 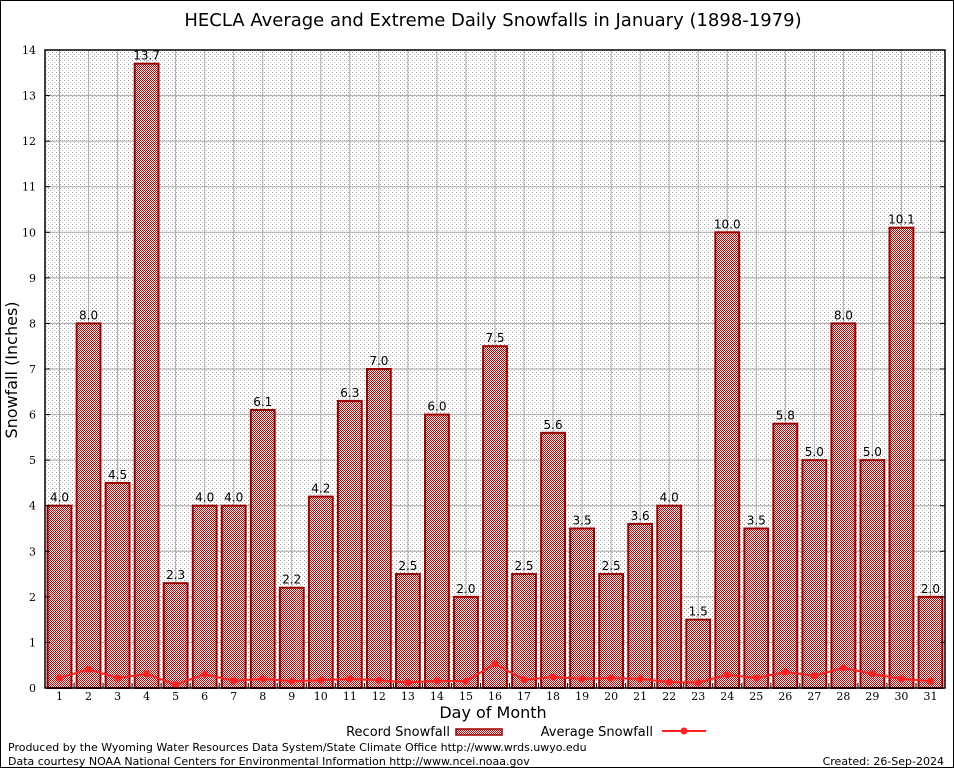 What do you see at coordinates (883, 761) in the screenshot?
I see `footer-created: Created: 26-Sep-2024` at bounding box center [883, 761].